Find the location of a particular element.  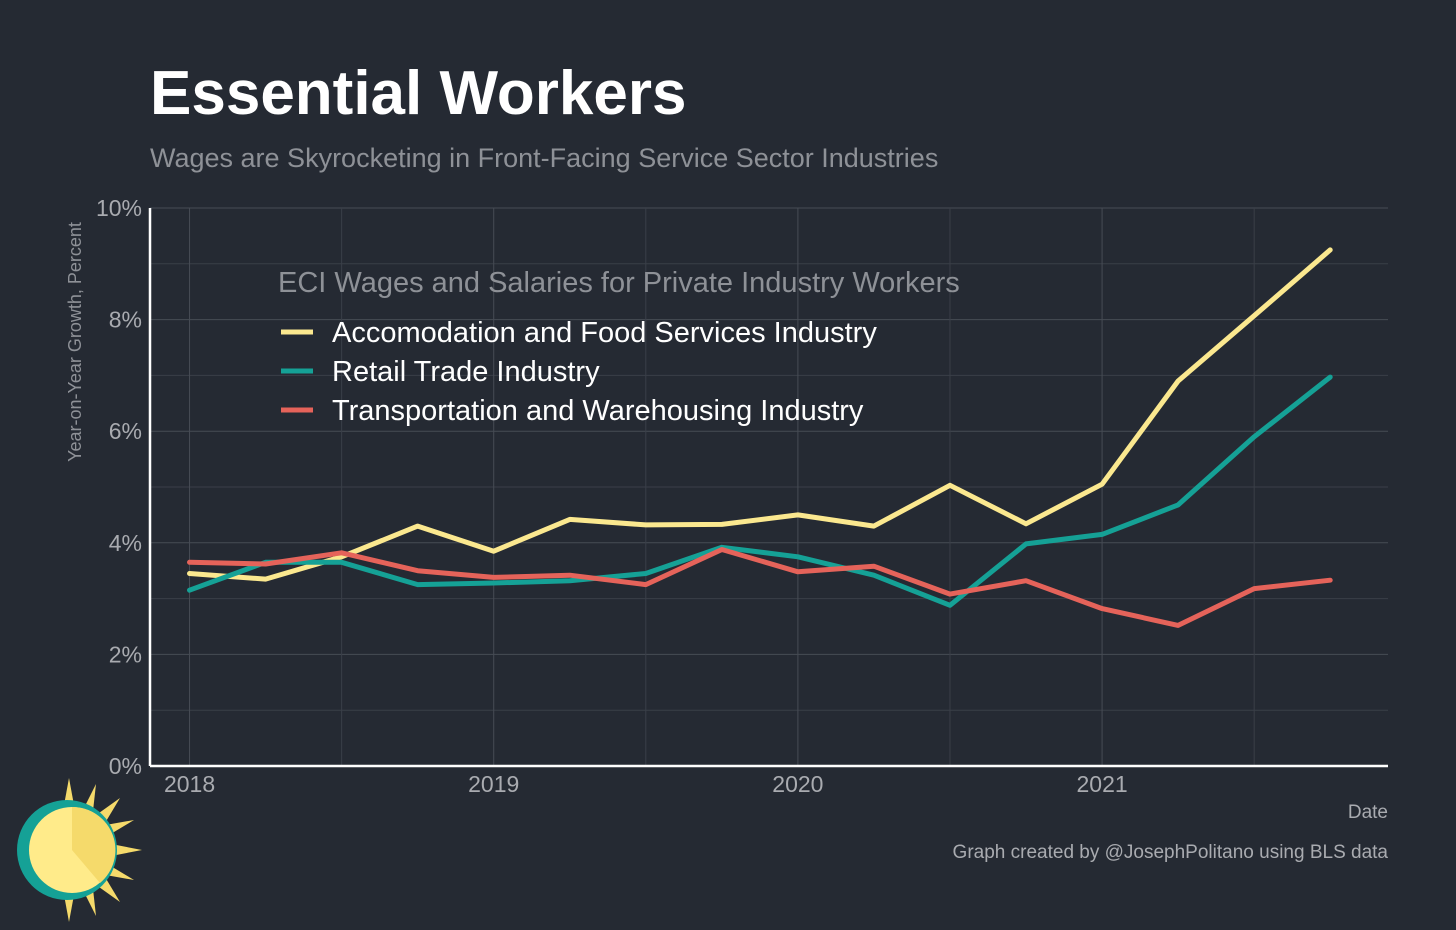

x-axis-label: Date is located at coordinates (1368, 812).